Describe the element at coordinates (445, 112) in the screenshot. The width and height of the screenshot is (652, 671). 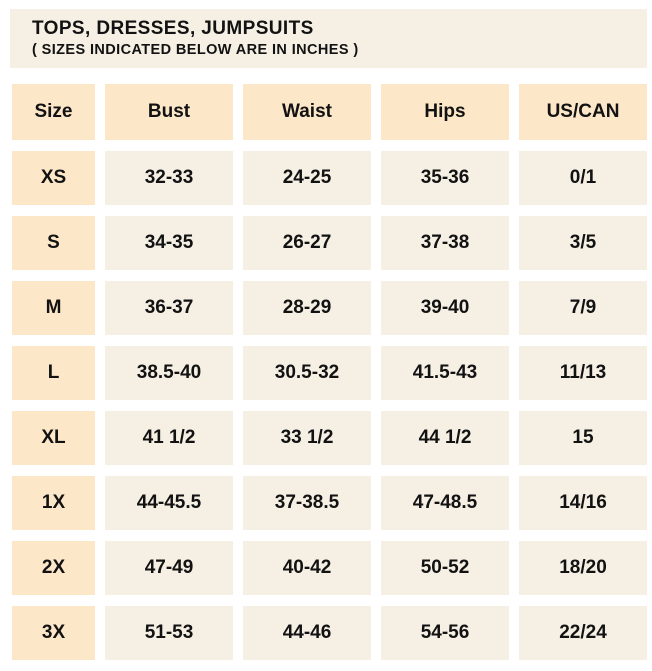
I see `column-header-hips: Hips` at that location.